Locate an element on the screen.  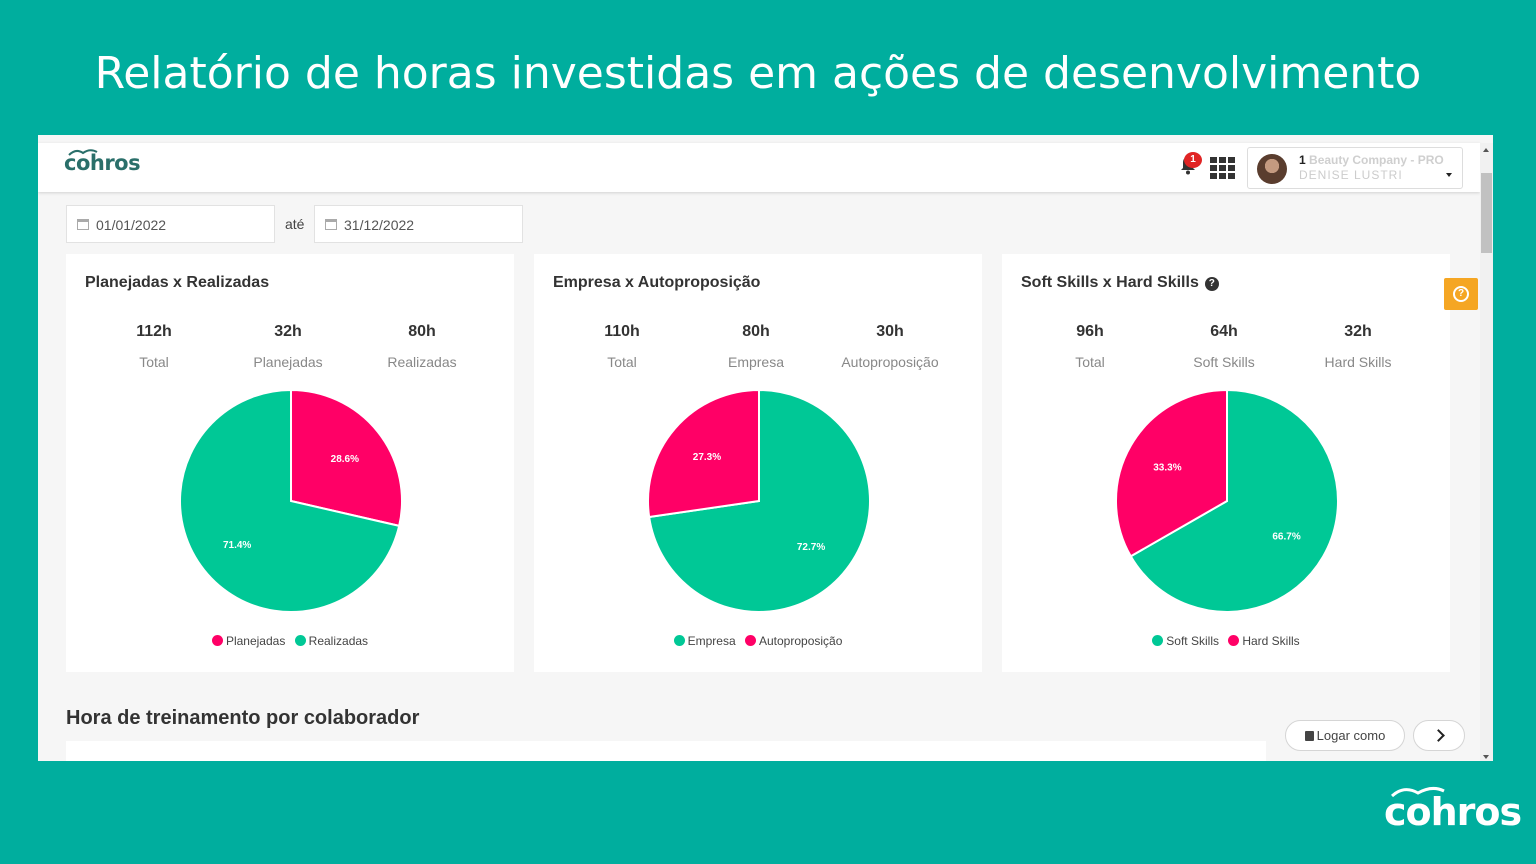
pie-chart: 72.7% 27.3% is located at coordinates (759, 500).